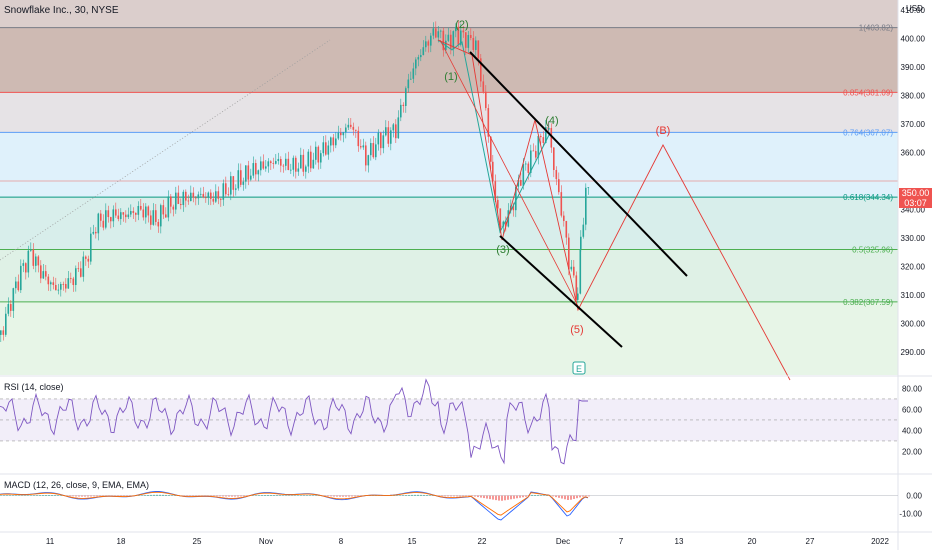  Describe the element at coordinates (910, 514) in the screenshot. I see `macd-axis-label-1: -10.00` at that location.